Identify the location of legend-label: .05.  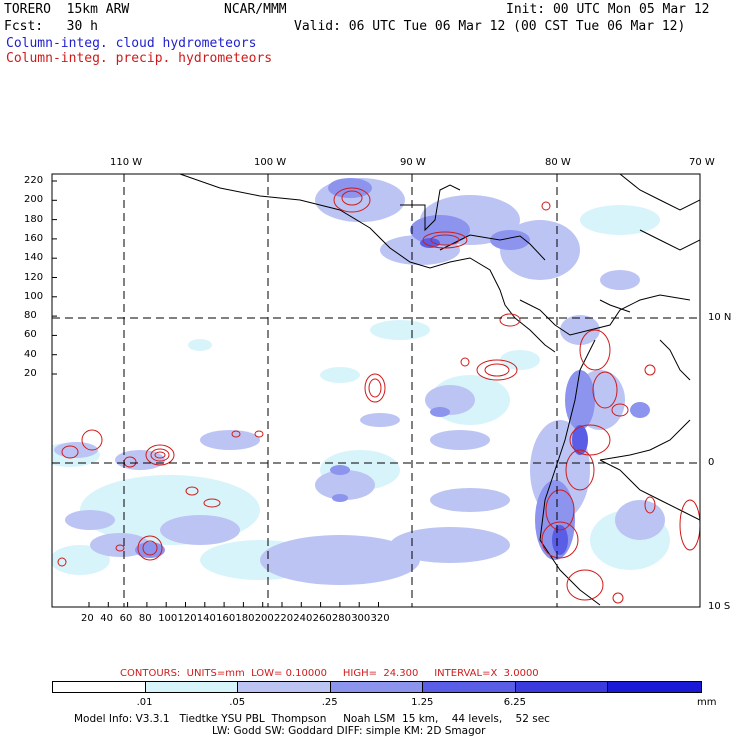
(237, 702).